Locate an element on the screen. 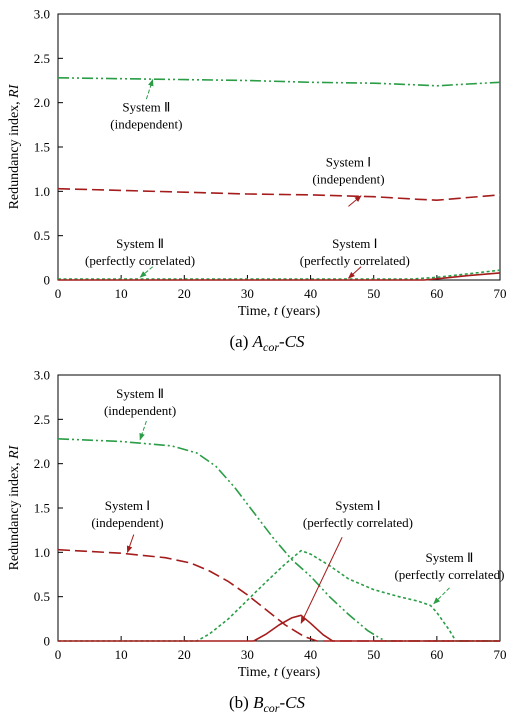 The width and height of the screenshot is (516, 723). caption-letter: (b) is located at coordinates (241, 702).